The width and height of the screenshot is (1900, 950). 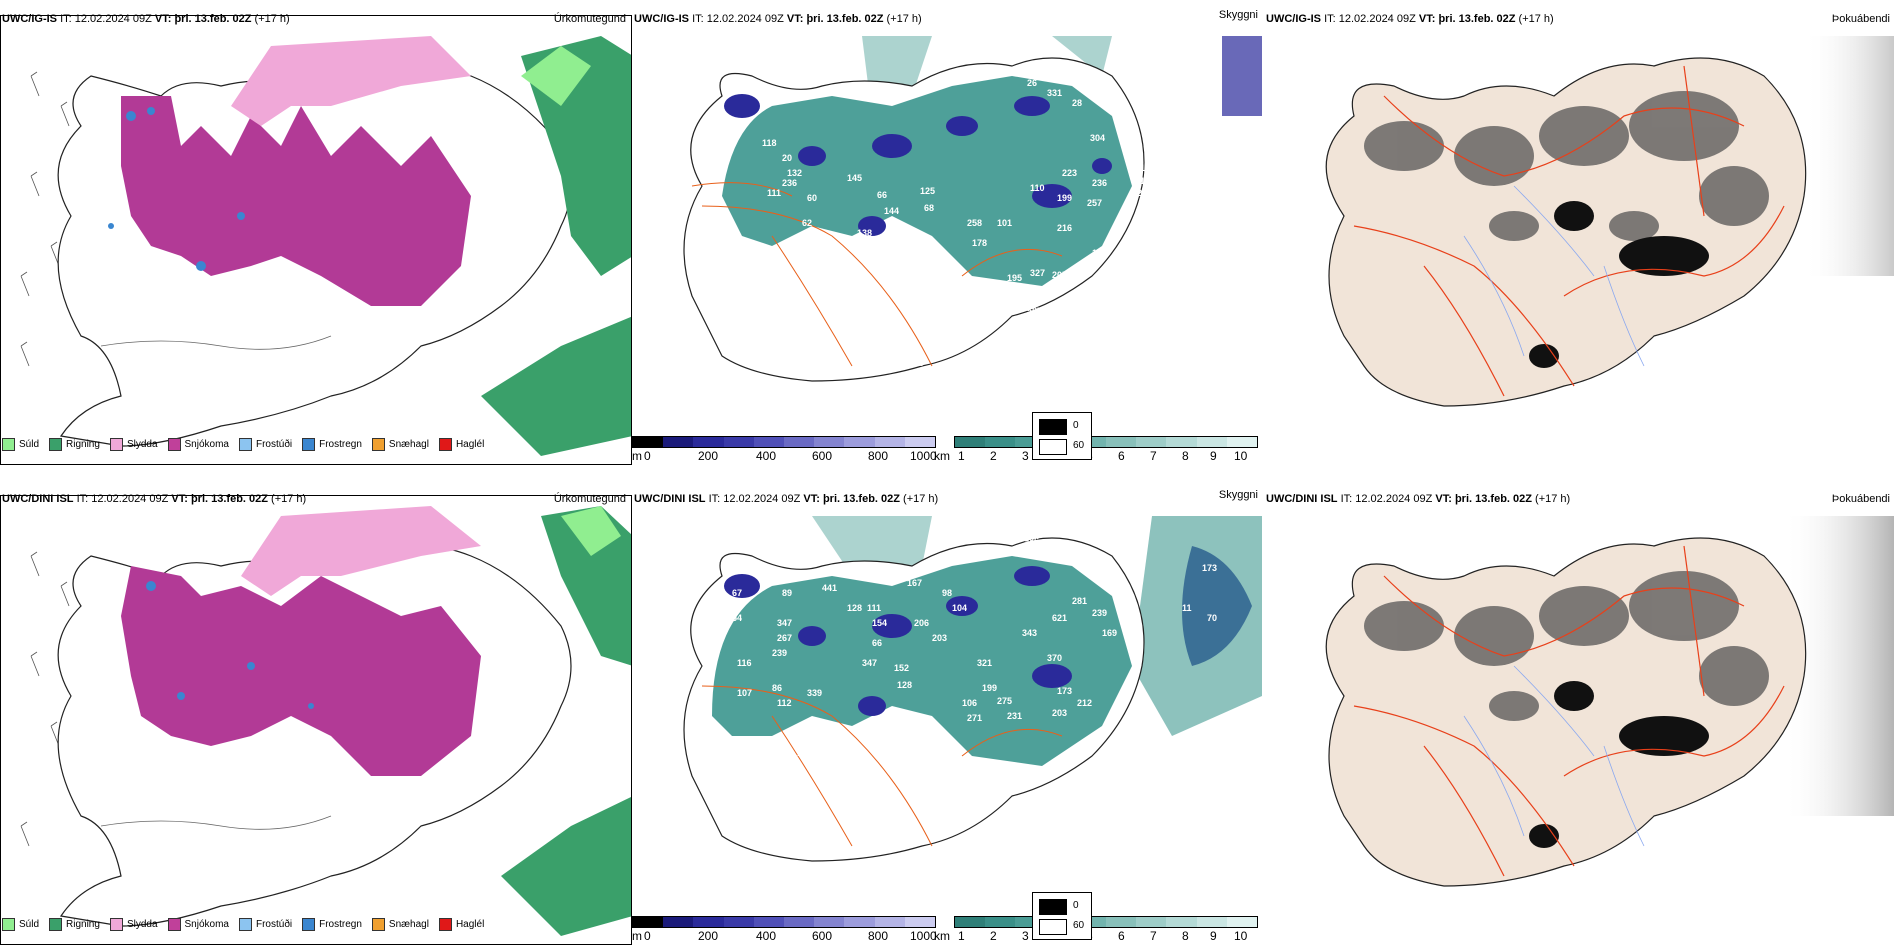 I want to click on vis-label: 133, so click(x=1084, y=271).